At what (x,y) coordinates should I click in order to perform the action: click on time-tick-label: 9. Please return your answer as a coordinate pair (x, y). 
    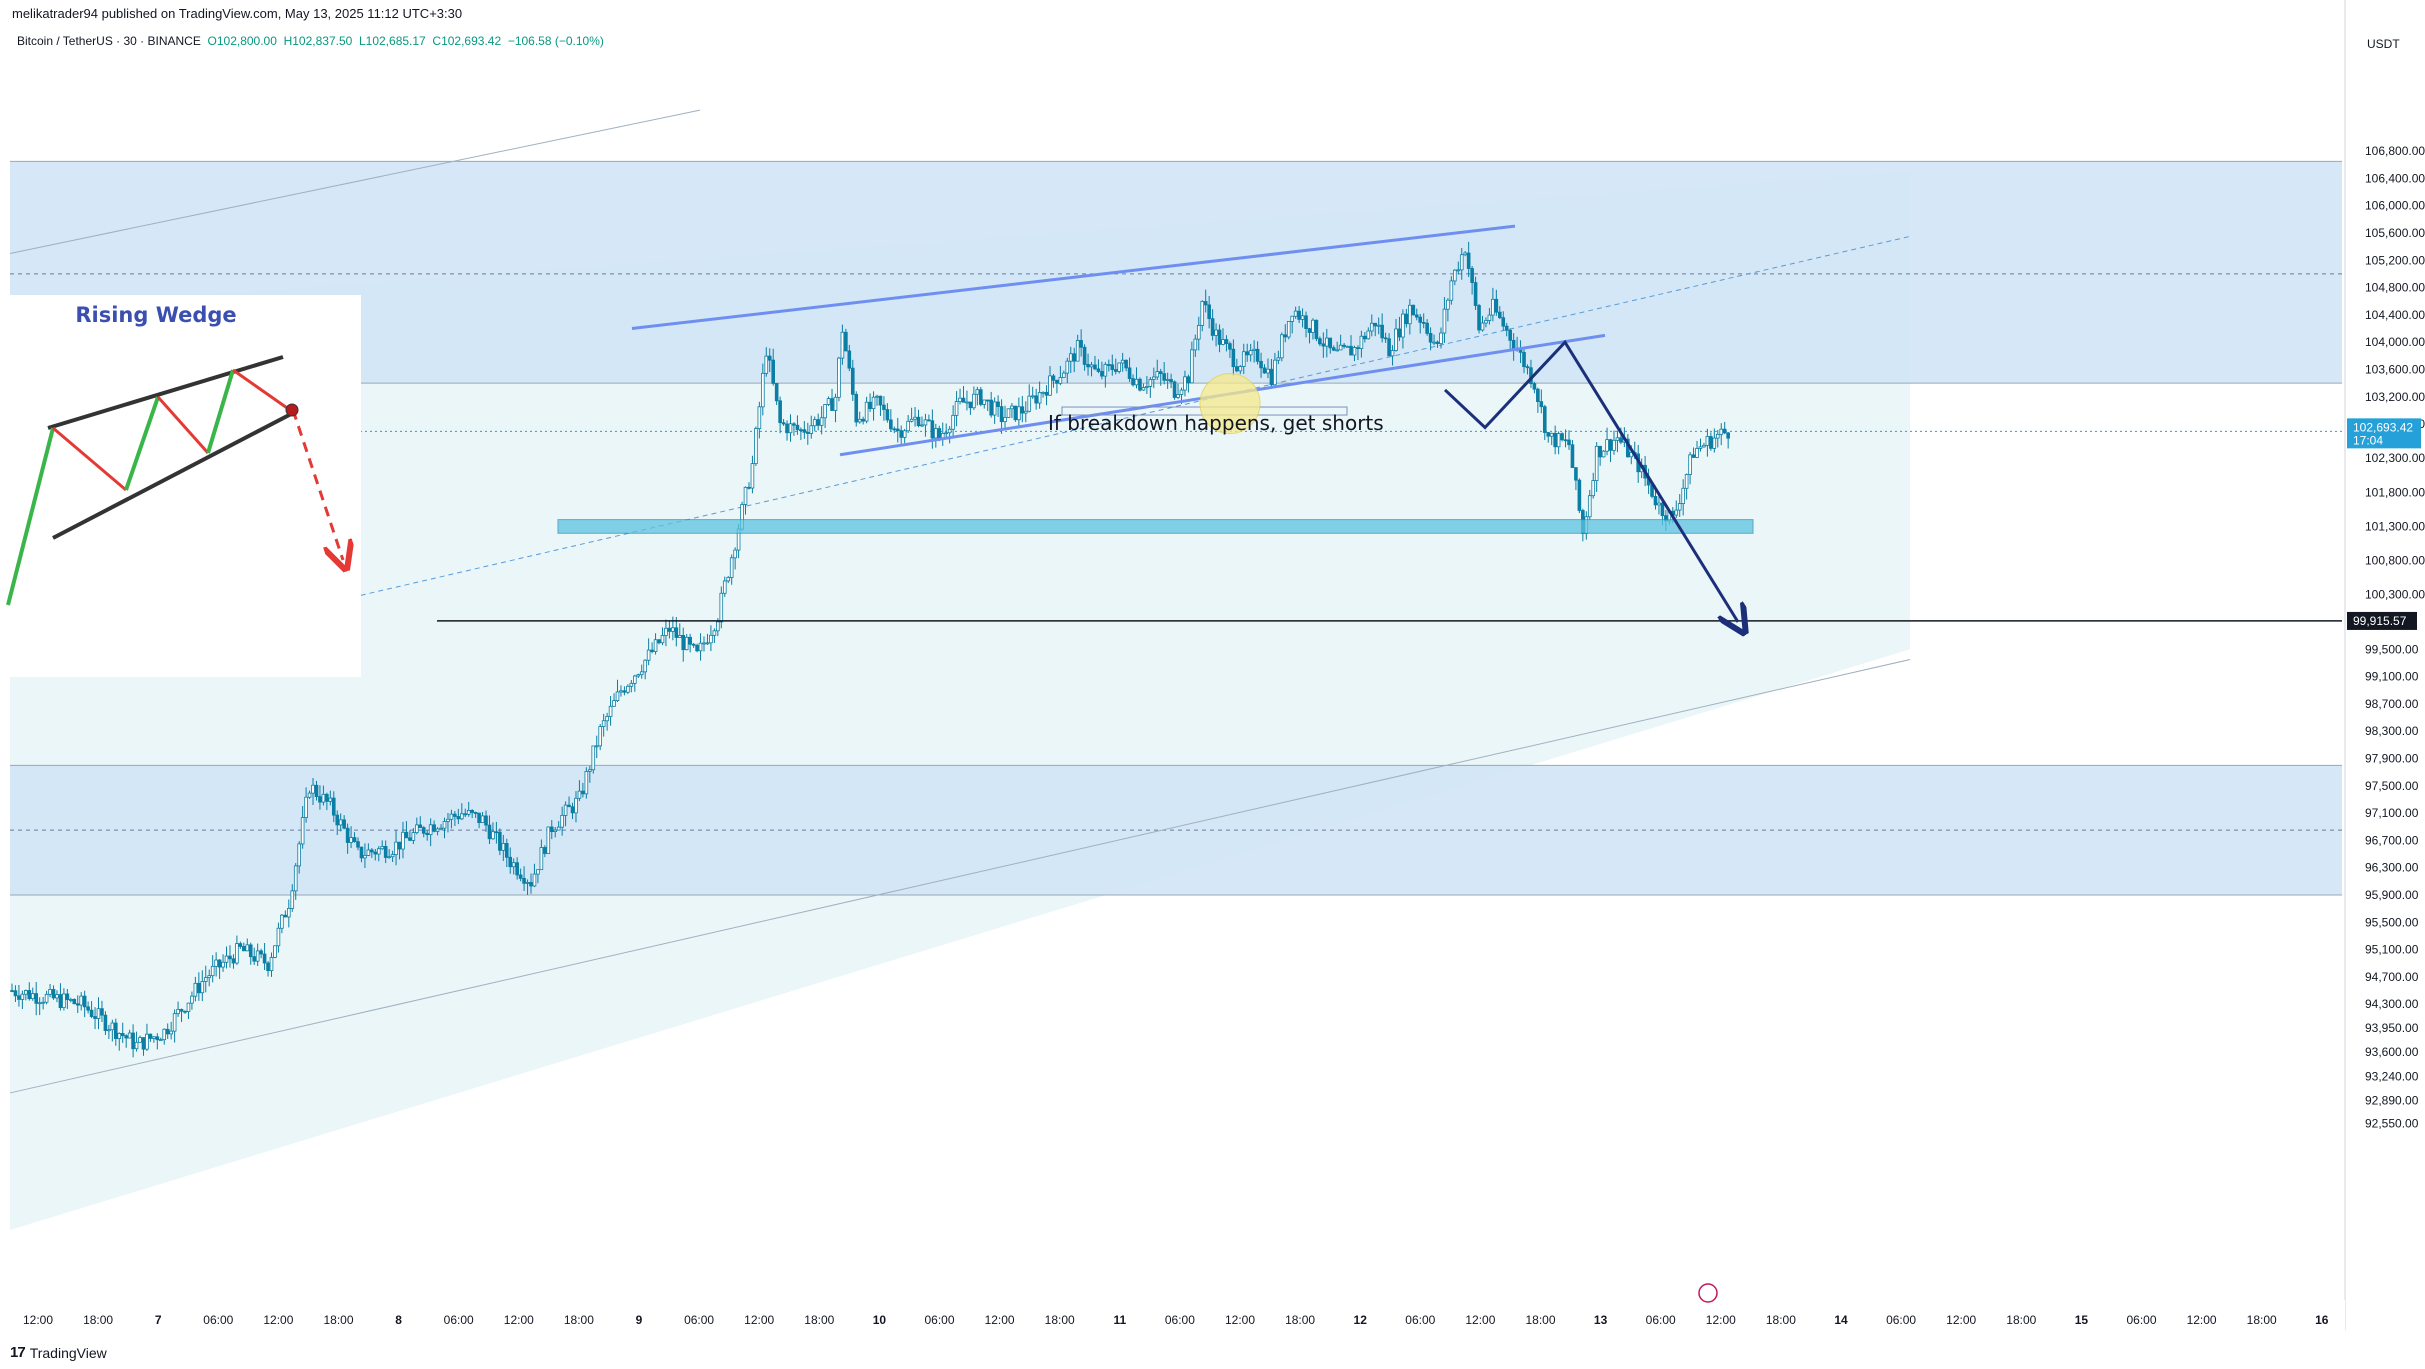
    Looking at the image, I should click on (639, 1320).